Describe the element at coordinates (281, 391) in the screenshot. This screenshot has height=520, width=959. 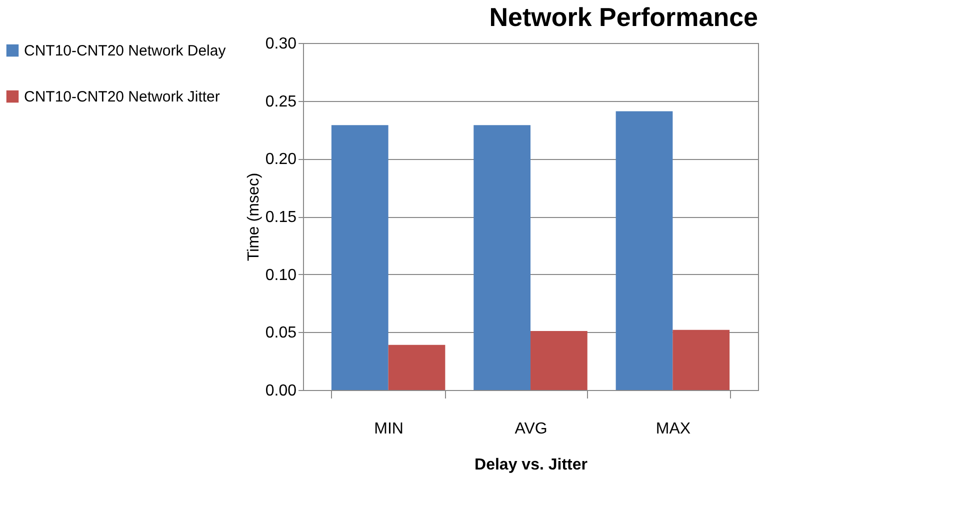
I see `y-tick-label: 0.00` at that location.